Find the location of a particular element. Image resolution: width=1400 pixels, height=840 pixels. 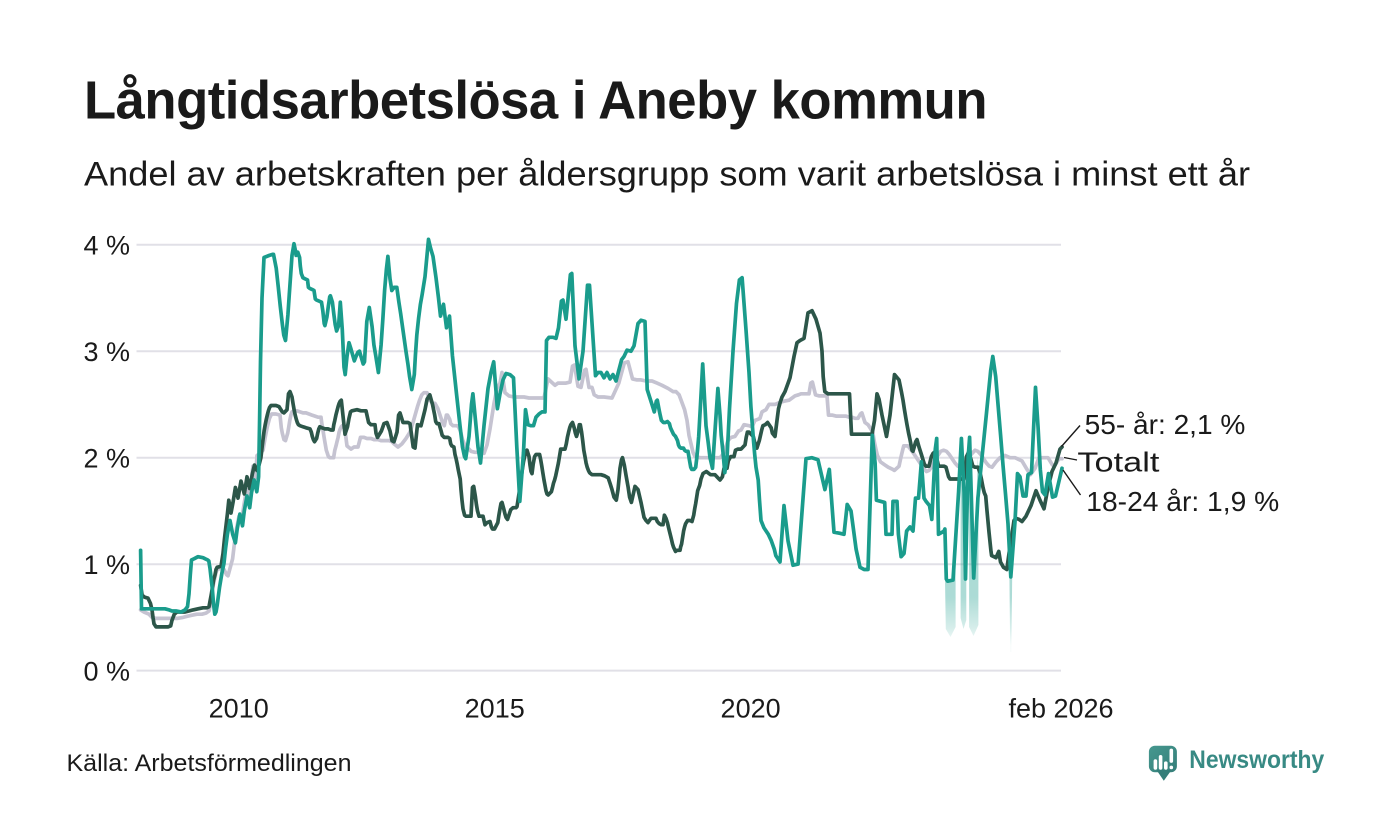

svg-text: 55- år: 2,1 % is located at coordinates (1165, 424).